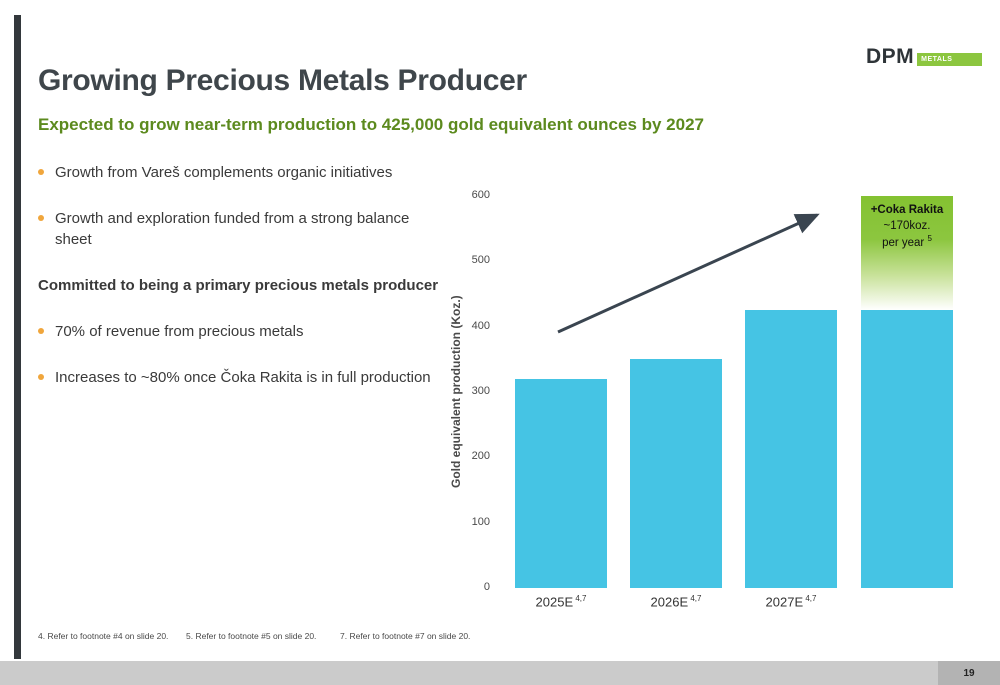 This screenshot has height=685, width=1000. I want to click on y-tick-label: 600, so click(480, 195).